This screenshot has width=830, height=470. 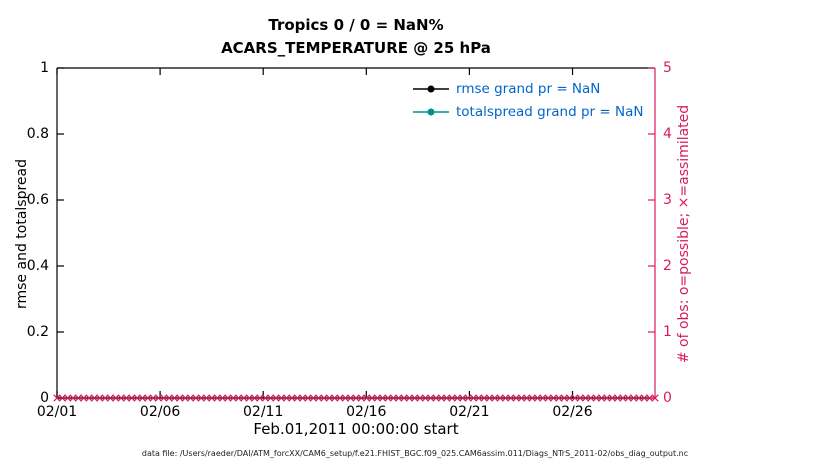 I want to click on y-tick-label-left: 0, so click(x=44, y=398).